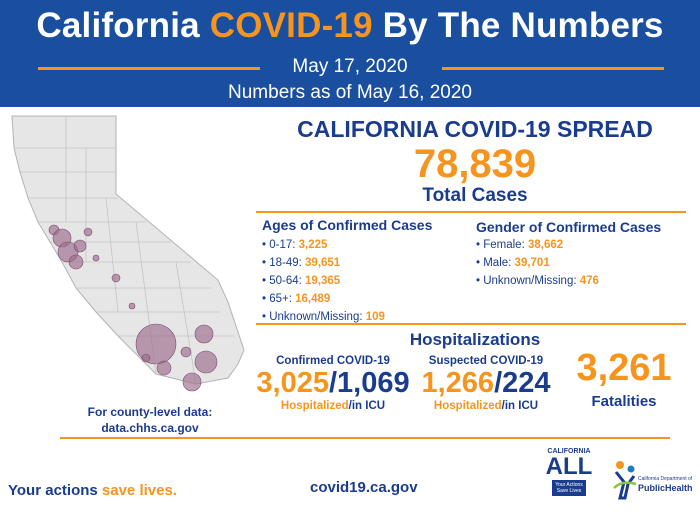 The image size is (700, 519). I want to click on confirmed-counts: 3,025/1,069, so click(333, 383).